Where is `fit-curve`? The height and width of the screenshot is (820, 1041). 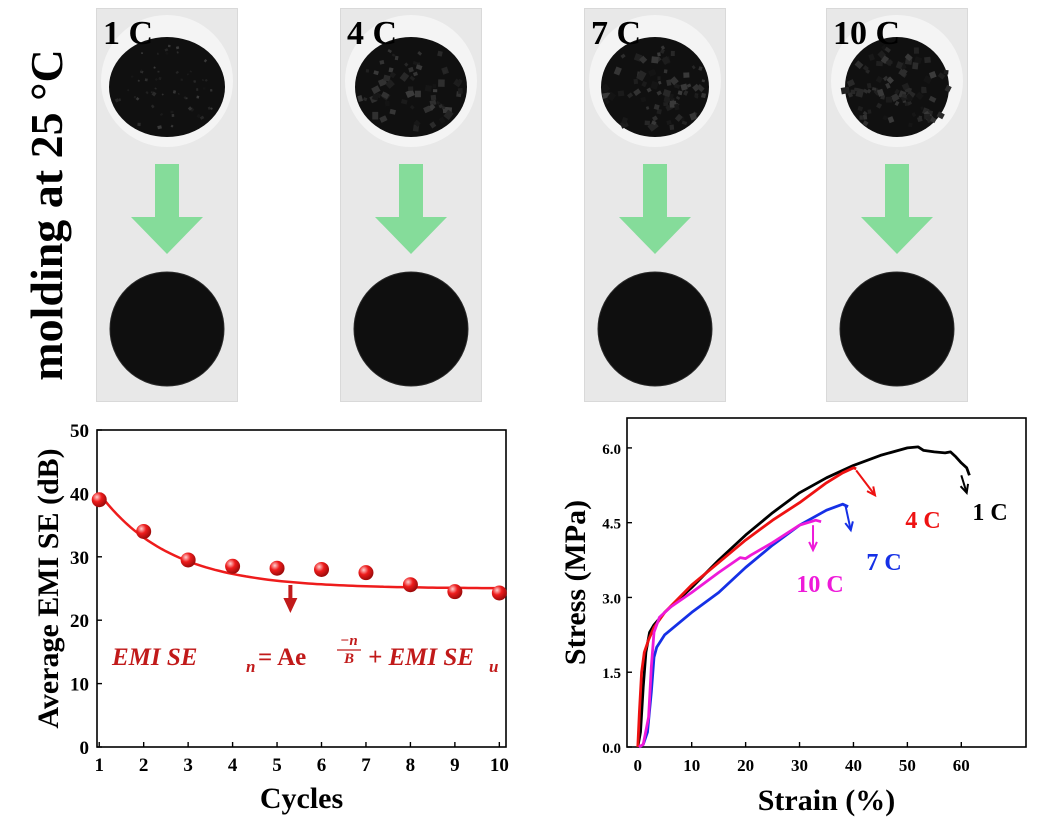 fit-curve is located at coordinates (299, 541).